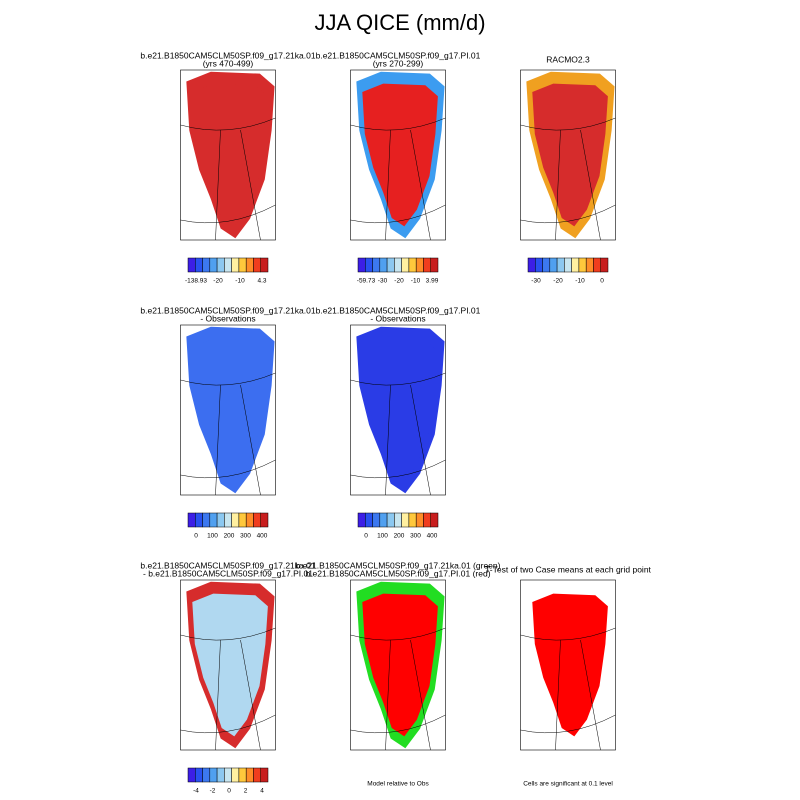 The height and width of the screenshot is (800, 800). I want to click on colorbar-label: 4, so click(262, 791).